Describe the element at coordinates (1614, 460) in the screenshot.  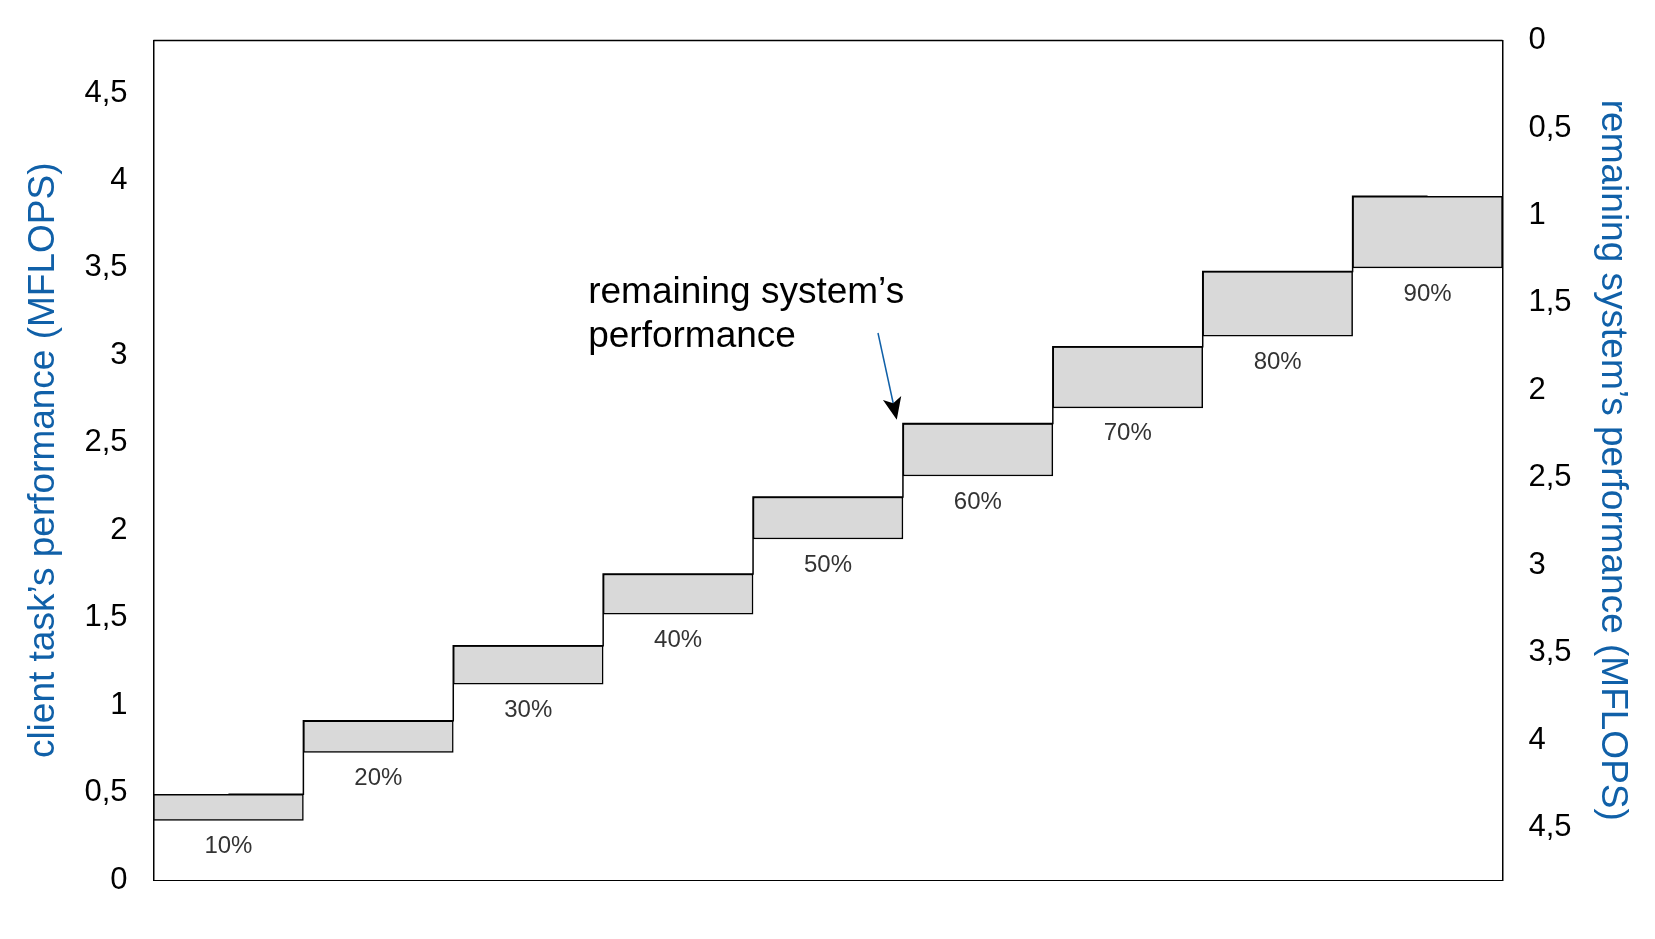
I see `y2-axis-title: remaining system’s performance (MFLOPS)` at that location.